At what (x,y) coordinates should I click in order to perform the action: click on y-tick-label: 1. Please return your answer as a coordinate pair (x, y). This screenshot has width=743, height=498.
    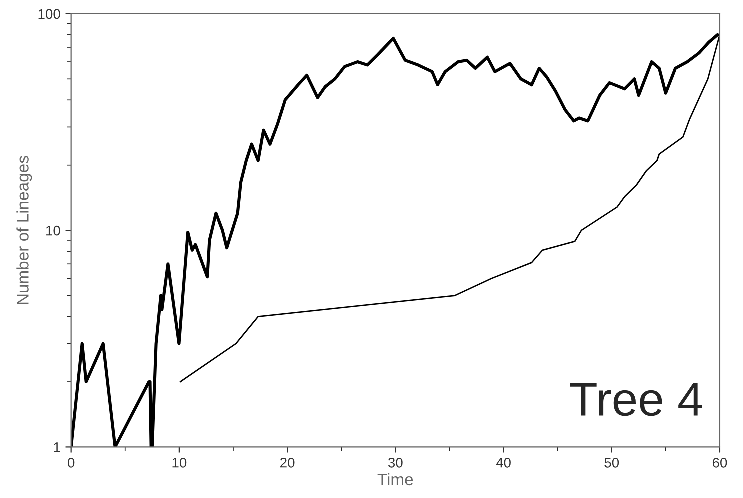
    Looking at the image, I should click on (57, 447).